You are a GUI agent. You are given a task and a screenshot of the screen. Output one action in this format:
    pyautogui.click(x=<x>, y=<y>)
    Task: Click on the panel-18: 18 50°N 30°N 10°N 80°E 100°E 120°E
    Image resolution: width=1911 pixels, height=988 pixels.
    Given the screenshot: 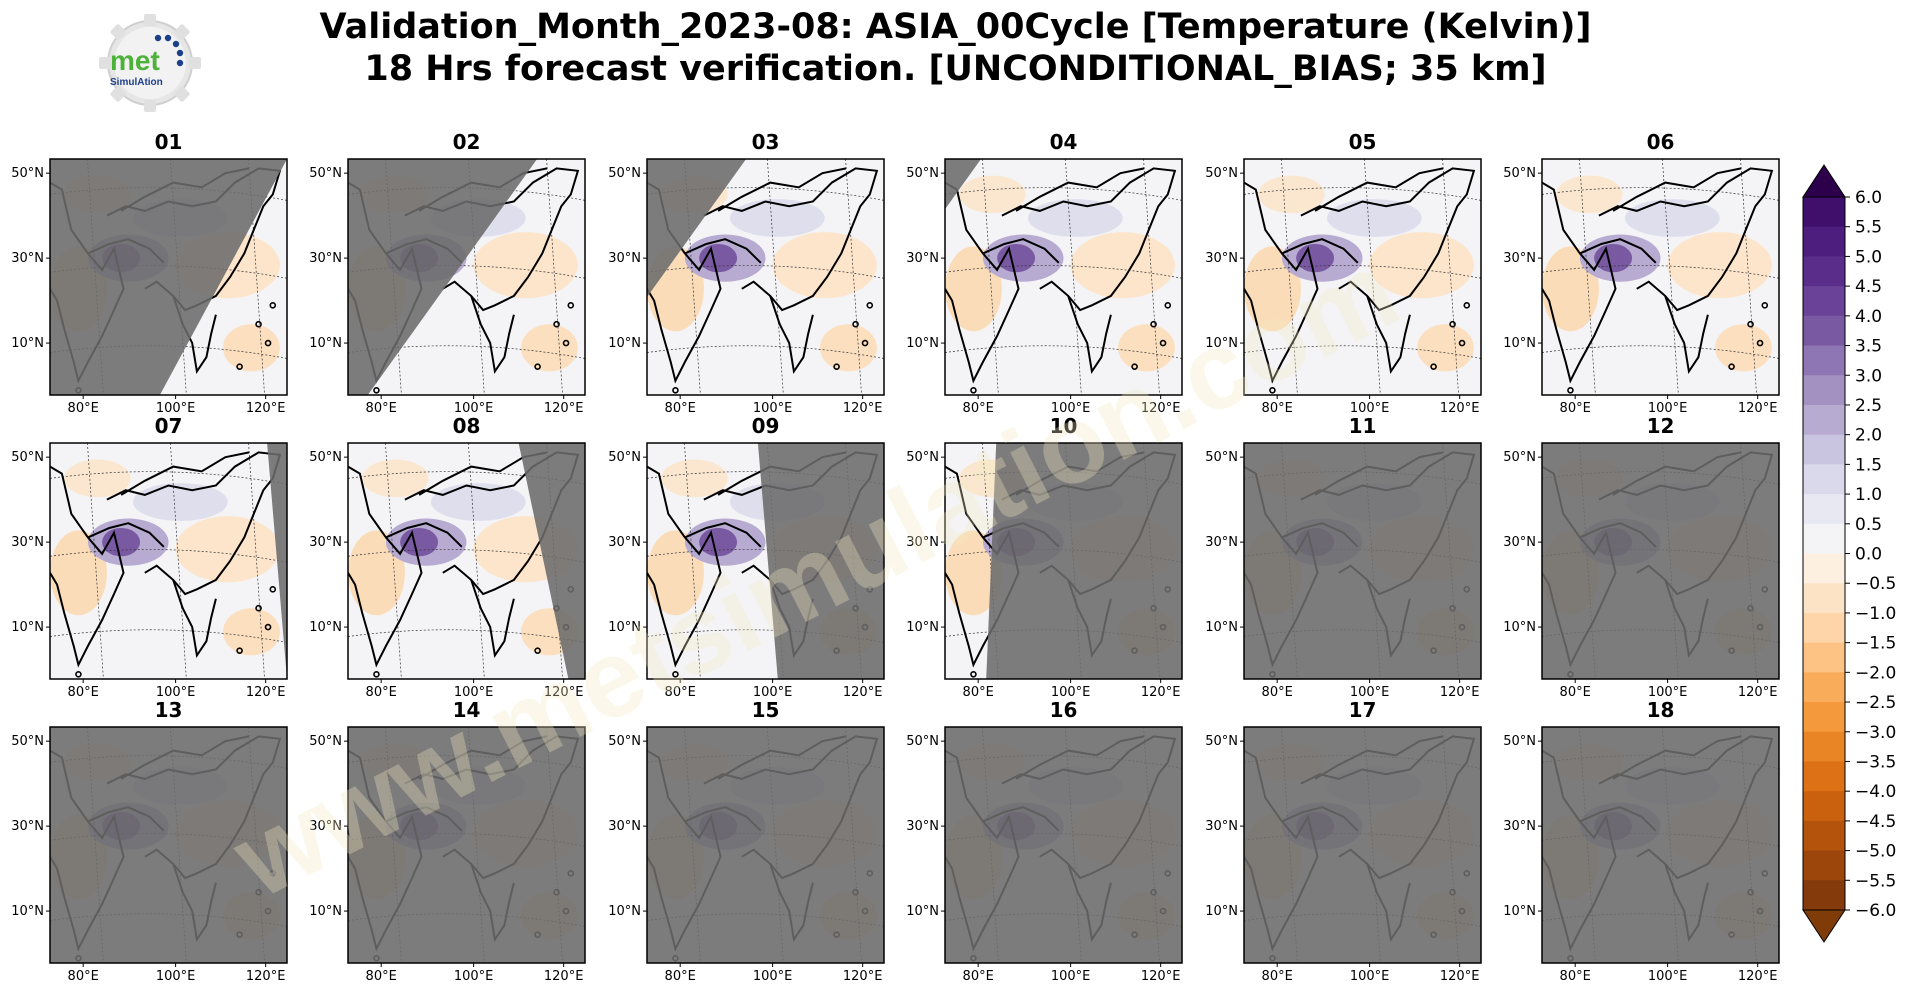 What is the action you would take?
    pyautogui.click(x=1641, y=841)
    